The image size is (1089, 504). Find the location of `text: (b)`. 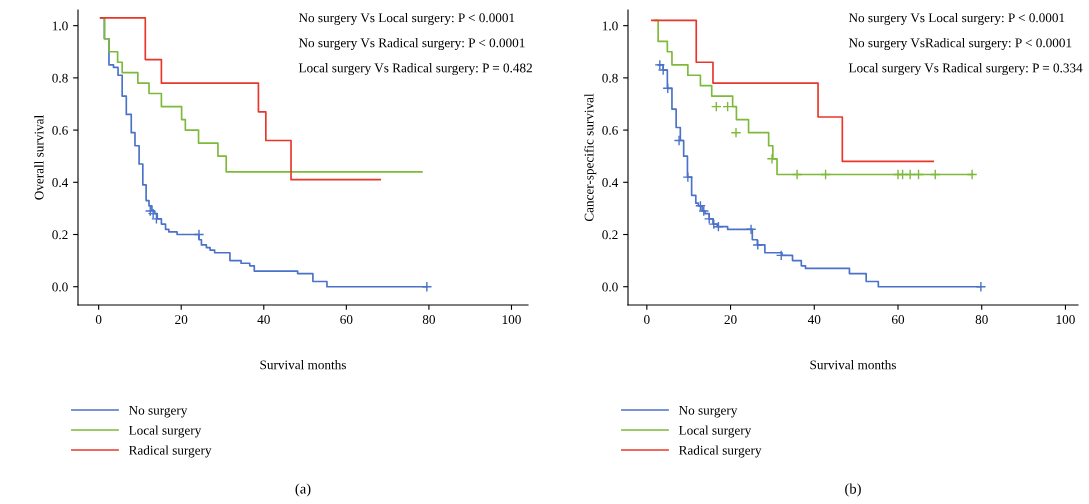

text: (b) is located at coordinates (853, 490).